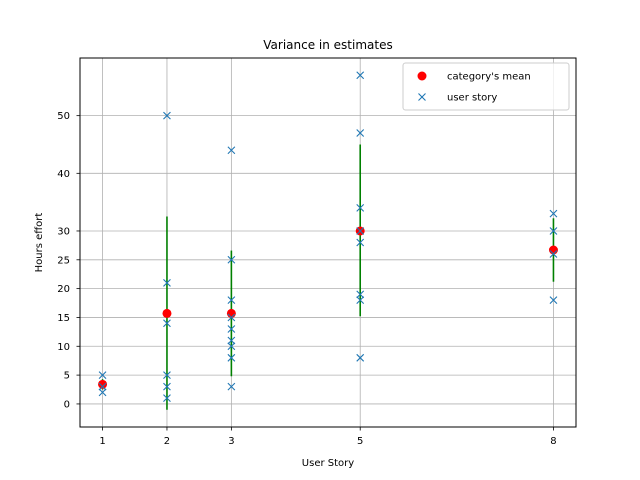 Image resolution: width=640 pixels, height=480 pixels. I want to click on y-tick-label: 5, so click(67, 376).